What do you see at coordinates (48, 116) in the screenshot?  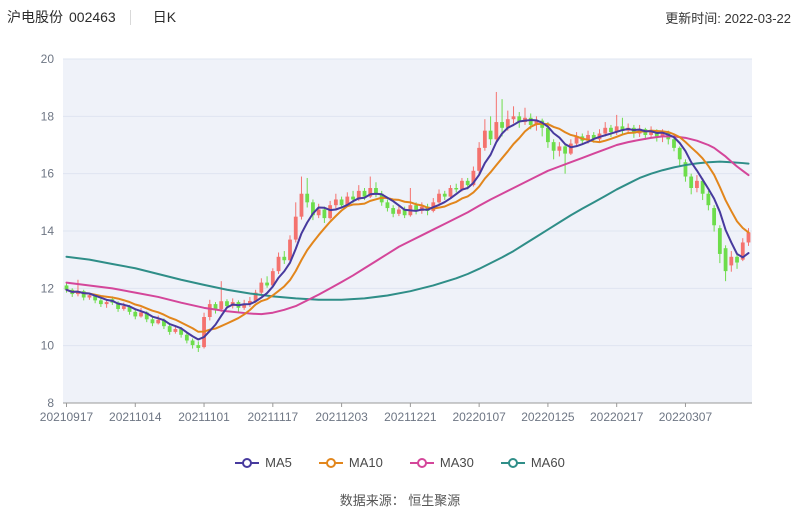 I see `y-tick-label: 18` at bounding box center [48, 116].